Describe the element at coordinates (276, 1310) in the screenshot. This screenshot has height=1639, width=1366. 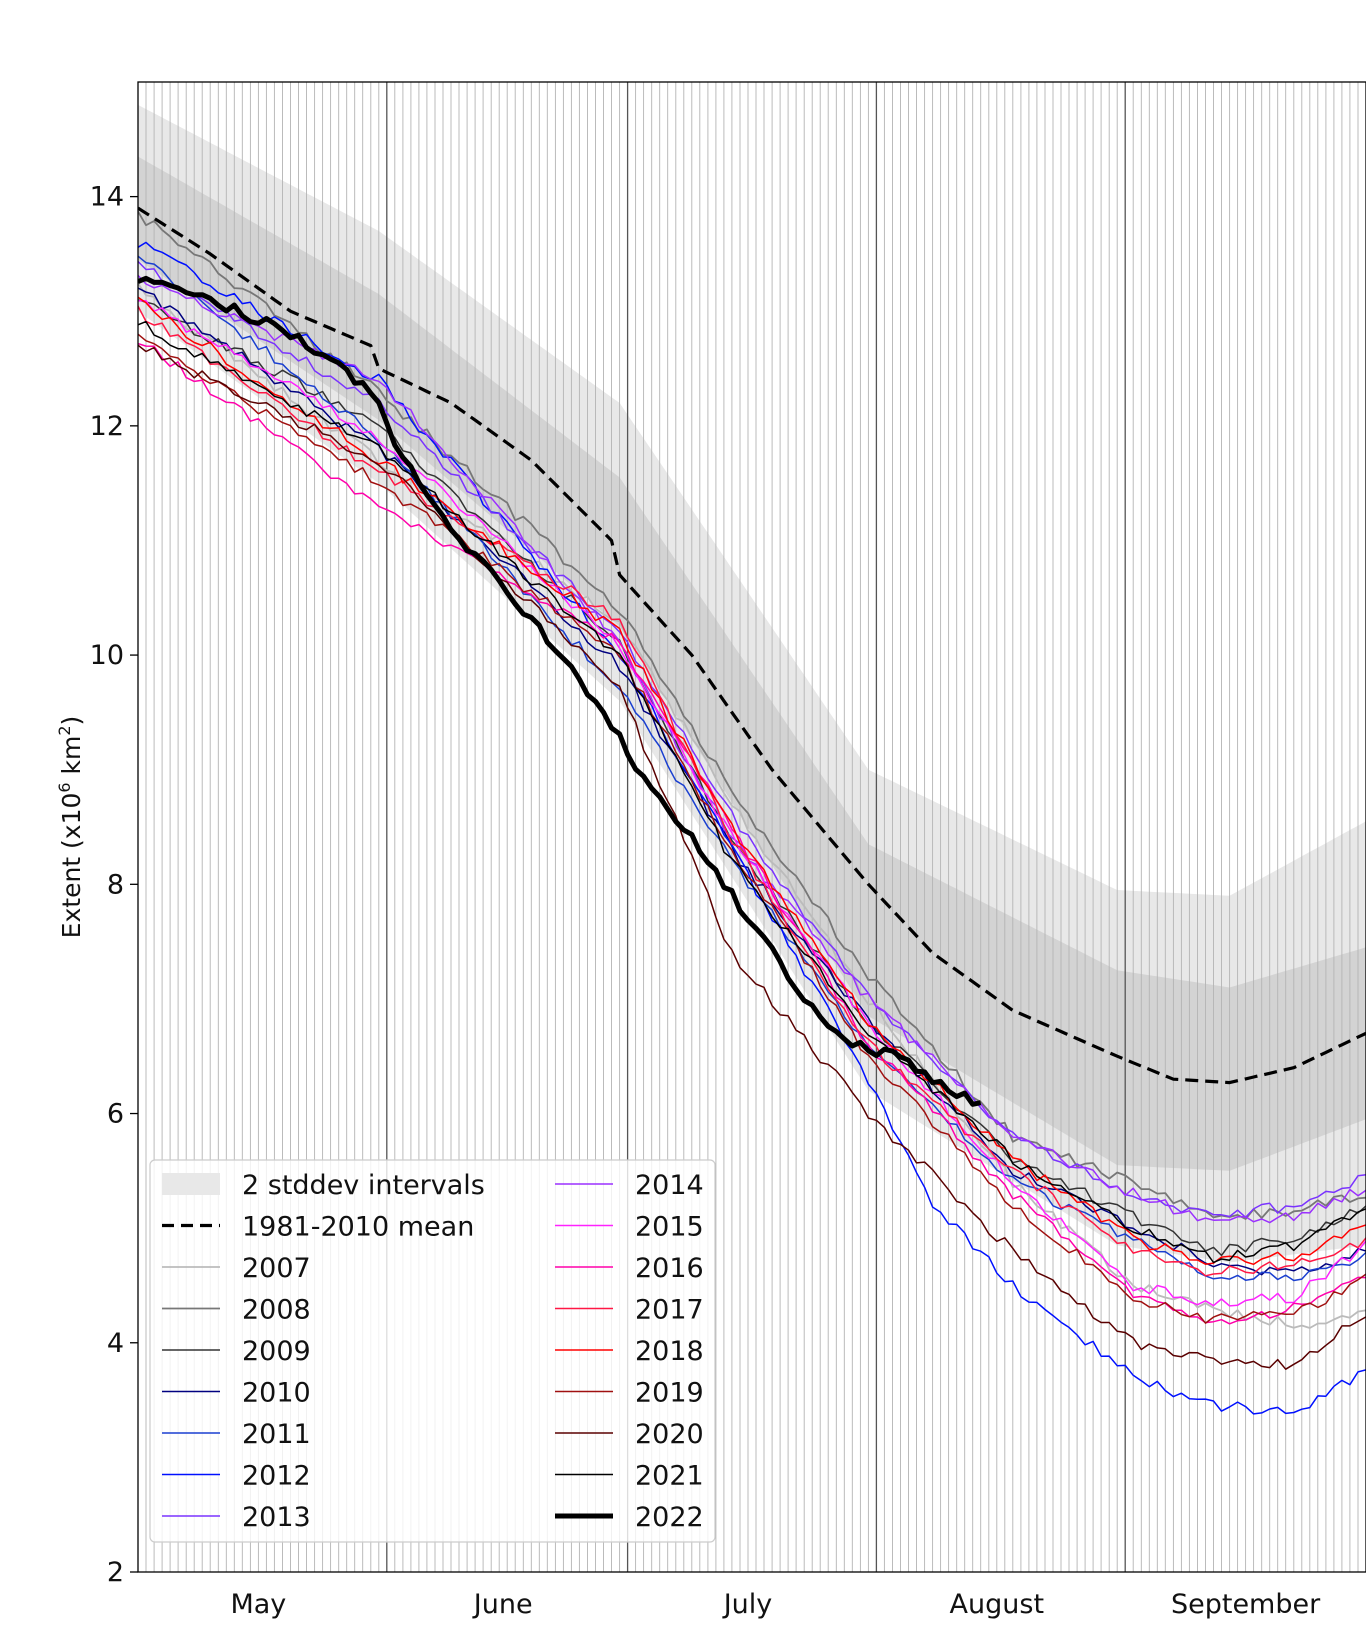
I see `legend-label: 2008` at that location.